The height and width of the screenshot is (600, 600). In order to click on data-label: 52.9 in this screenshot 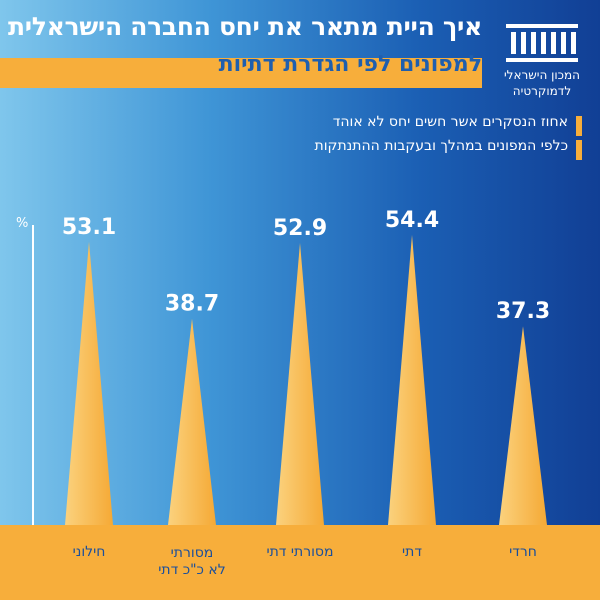, I will do `click(300, 228)`.